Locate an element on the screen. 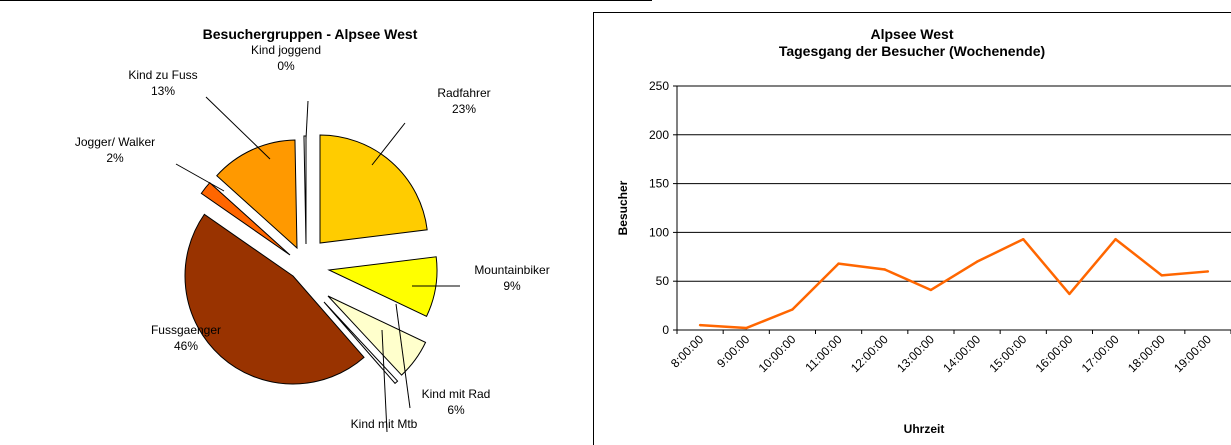 The height and width of the screenshot is (445, 1231). leader-line-kind-mit-rad is located at coordinates (403, 356).